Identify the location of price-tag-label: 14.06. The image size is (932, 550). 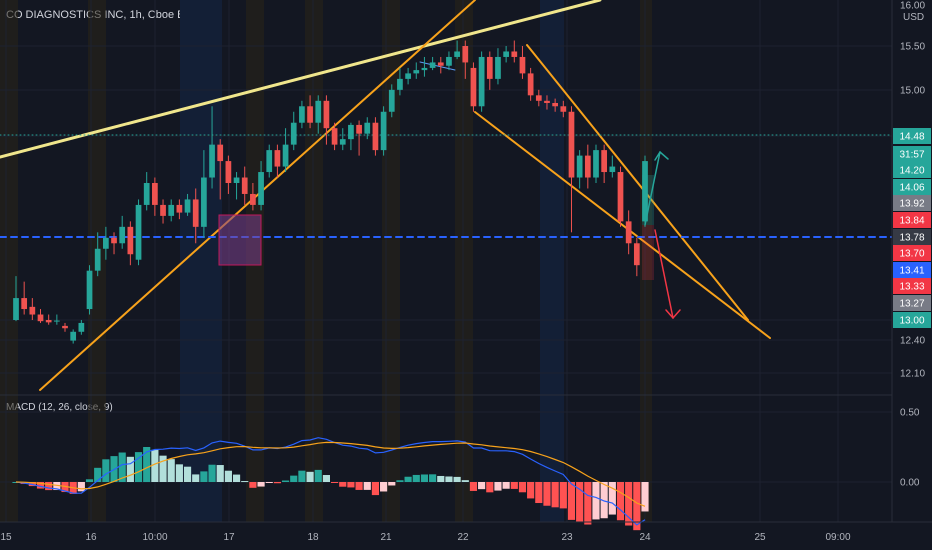
(911, 188).